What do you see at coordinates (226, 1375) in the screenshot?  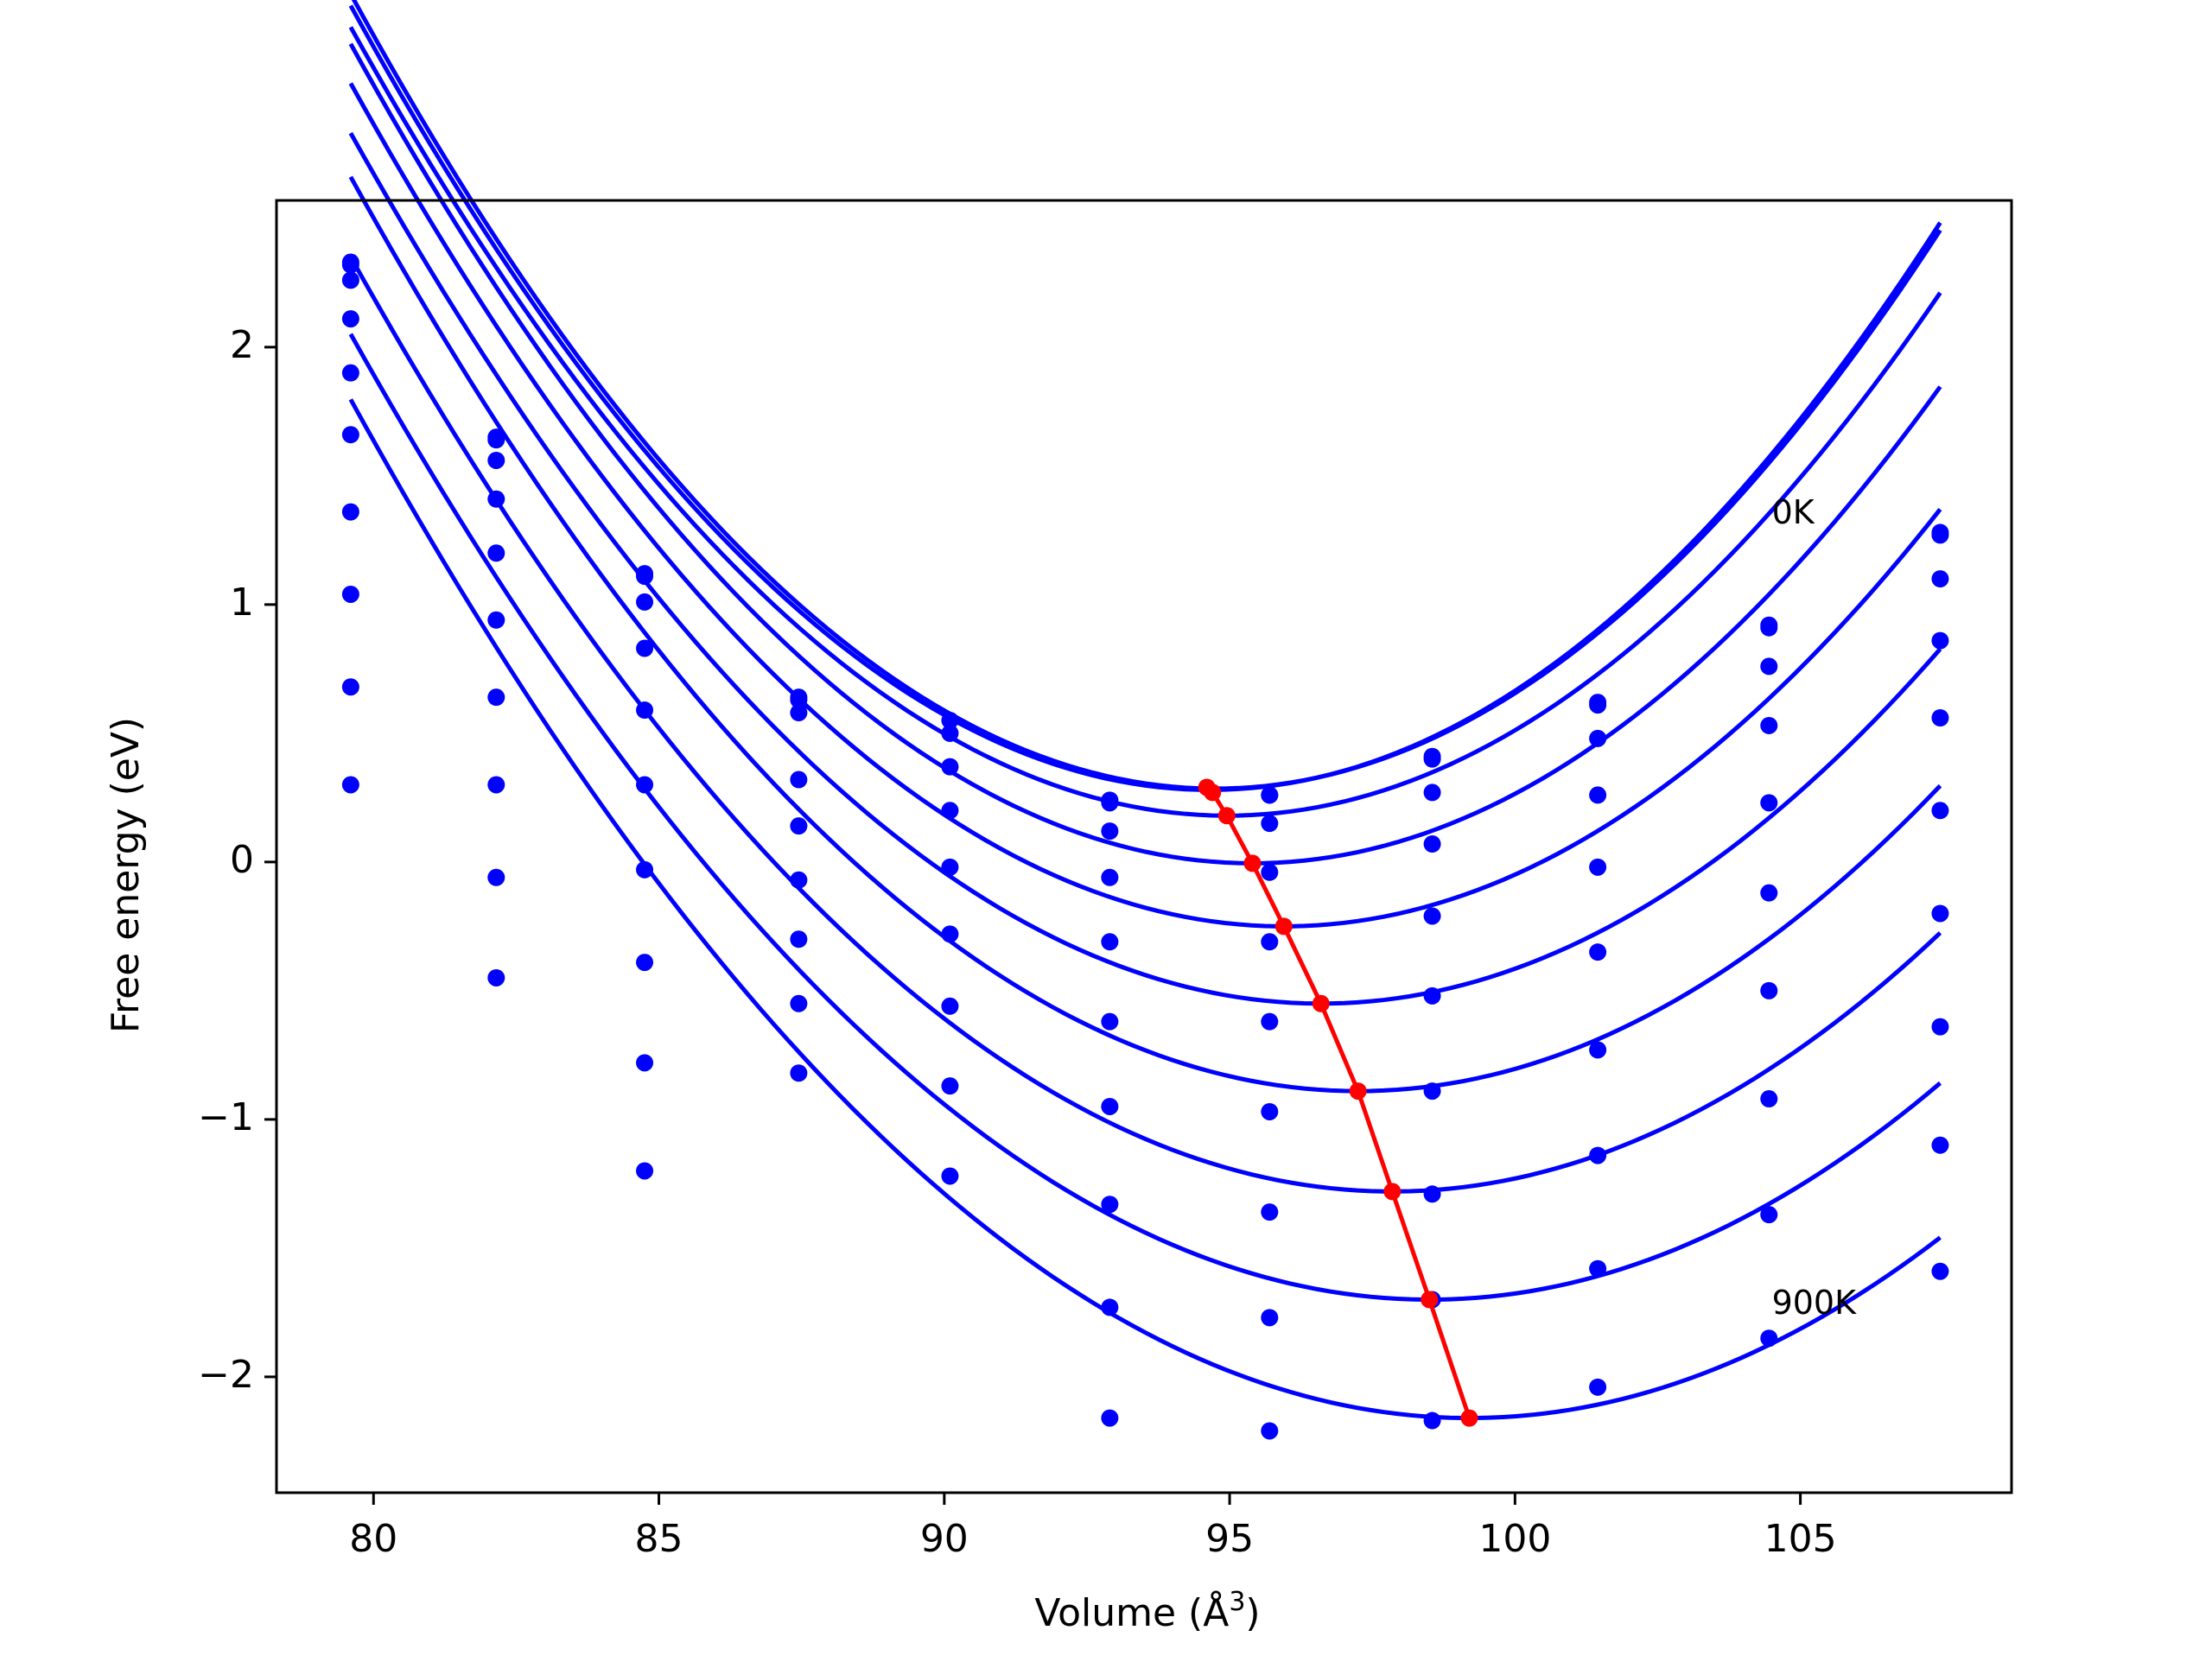 I see `y-tick-label: −2` at bounding box center [226, 1375].